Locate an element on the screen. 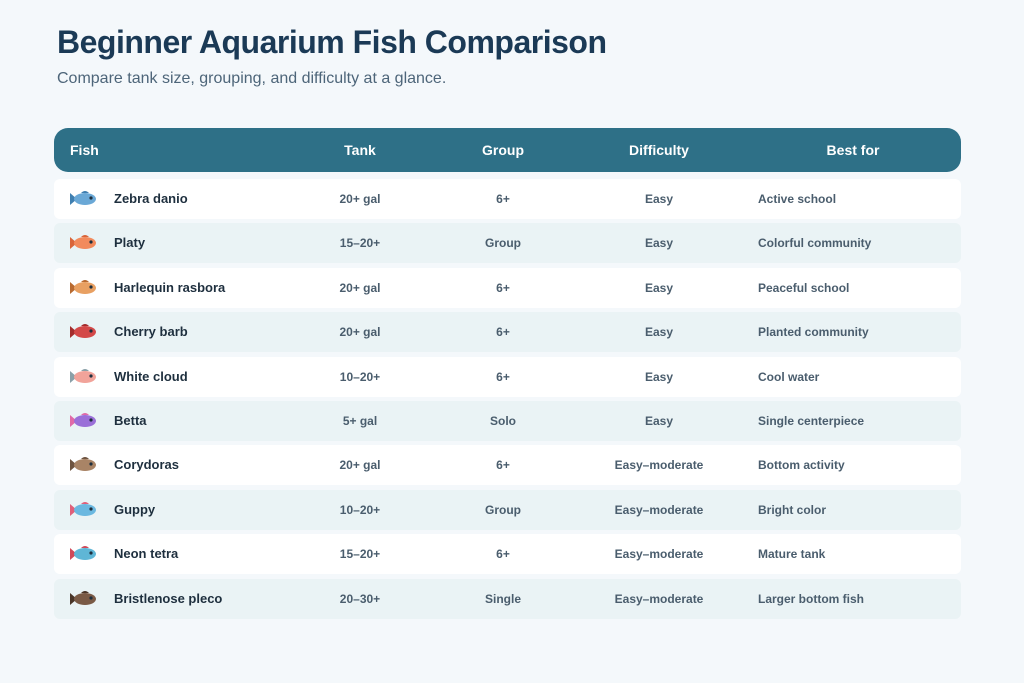  table-row: Platy 15–20+ Group Easy Colorful community is located at coordinates (507, 243).